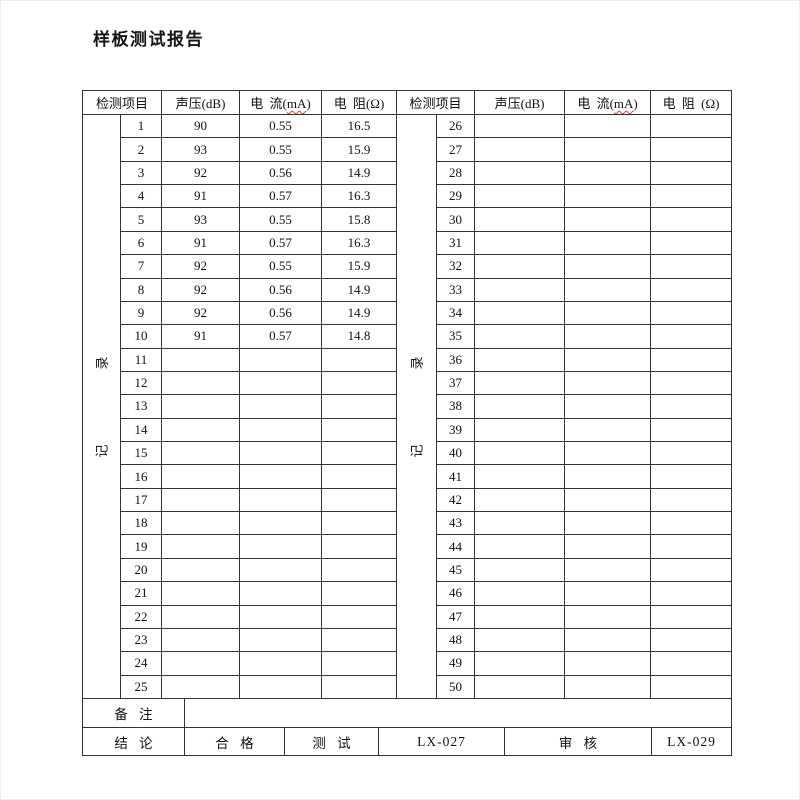  I want to click on table-row: 8 92 0.56 14.9 33, so click(408, 289).